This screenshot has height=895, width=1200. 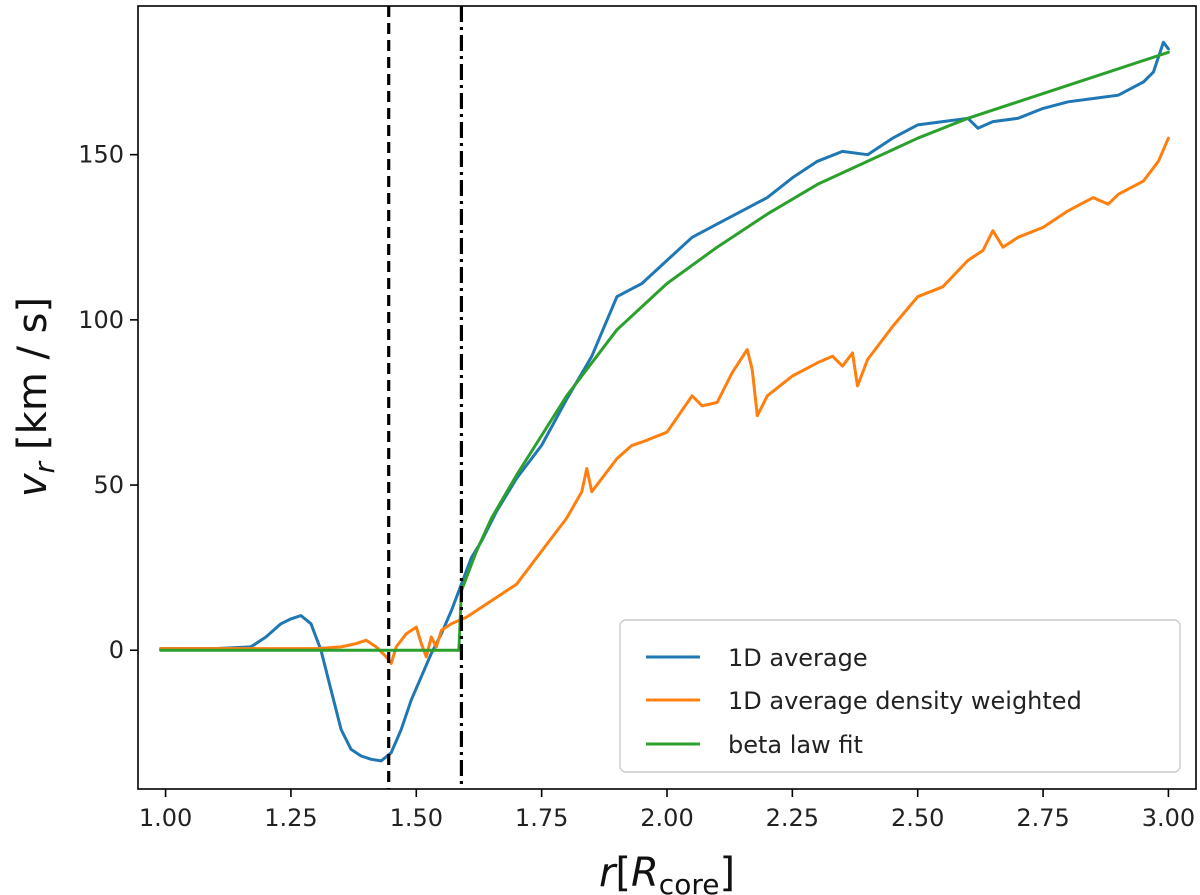 What do you see at coordinates (623, 872) in the screenshot?
I see `x-axis-label-bracket-open: [` at bounding box center [623, 872].